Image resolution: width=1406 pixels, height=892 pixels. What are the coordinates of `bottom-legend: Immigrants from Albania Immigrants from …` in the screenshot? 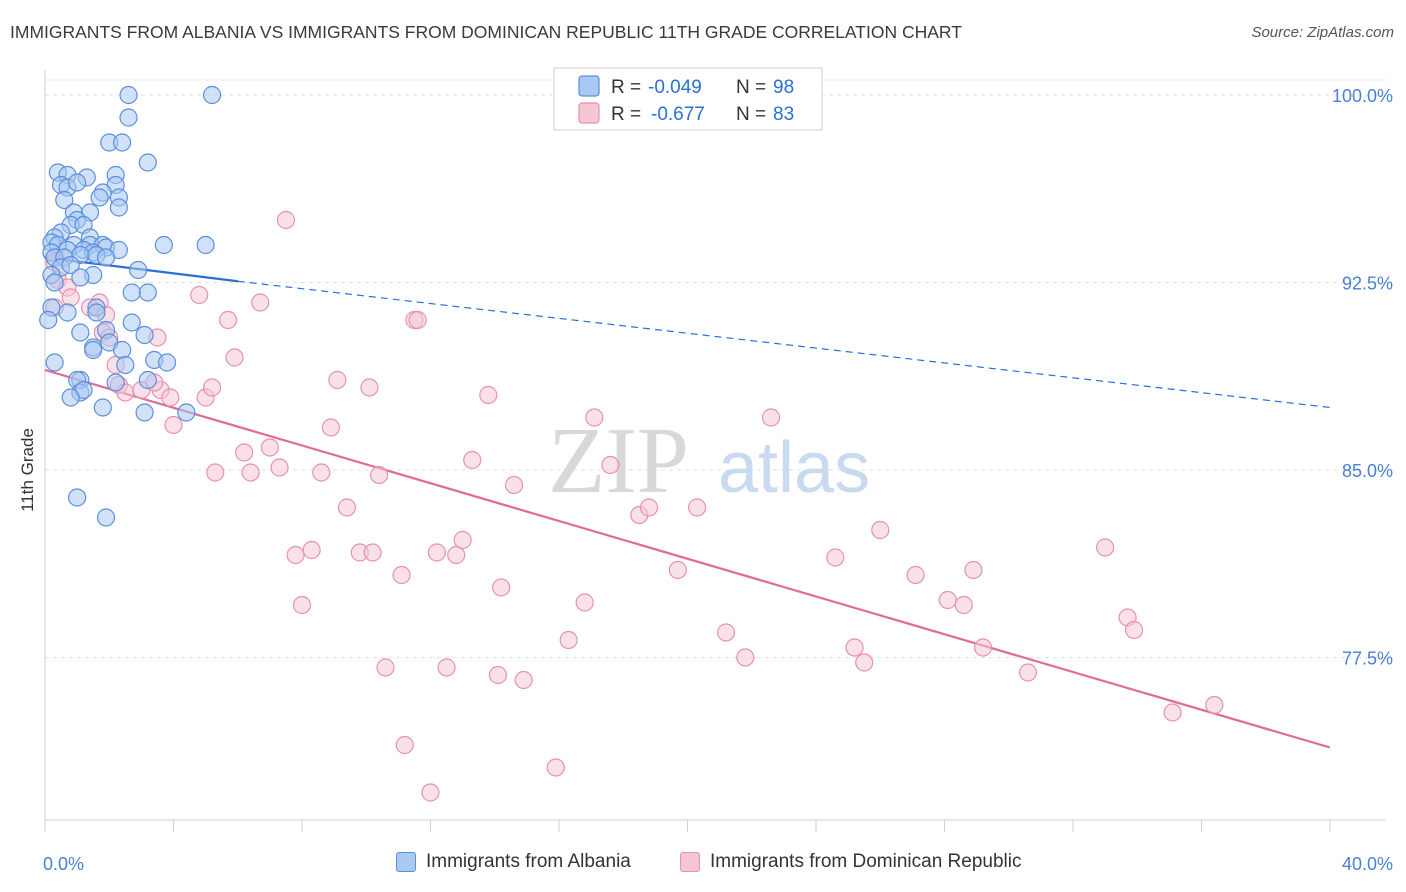 It's located at (703, 865).